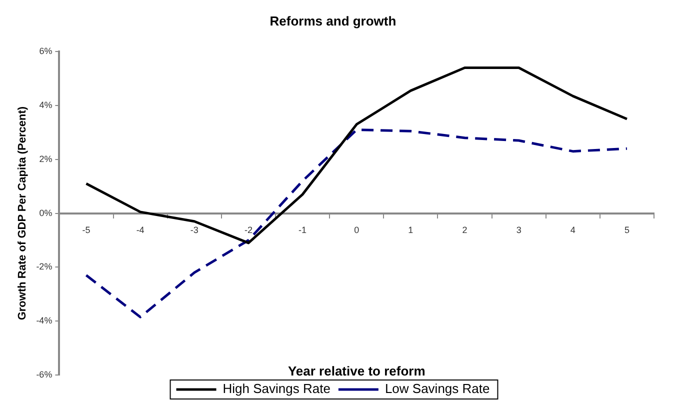 The height and width of the screenshot is (418, 682). I want to click on y-tick-label: -2%, so click(44, 267).